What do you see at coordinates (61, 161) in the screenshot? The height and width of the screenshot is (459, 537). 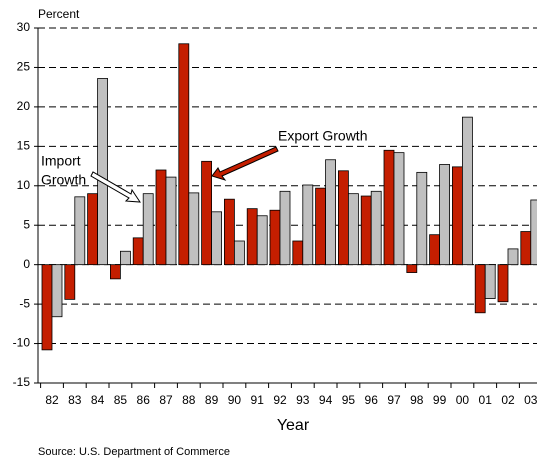 I see `annotation: Import` at bounding box center [61, 161].